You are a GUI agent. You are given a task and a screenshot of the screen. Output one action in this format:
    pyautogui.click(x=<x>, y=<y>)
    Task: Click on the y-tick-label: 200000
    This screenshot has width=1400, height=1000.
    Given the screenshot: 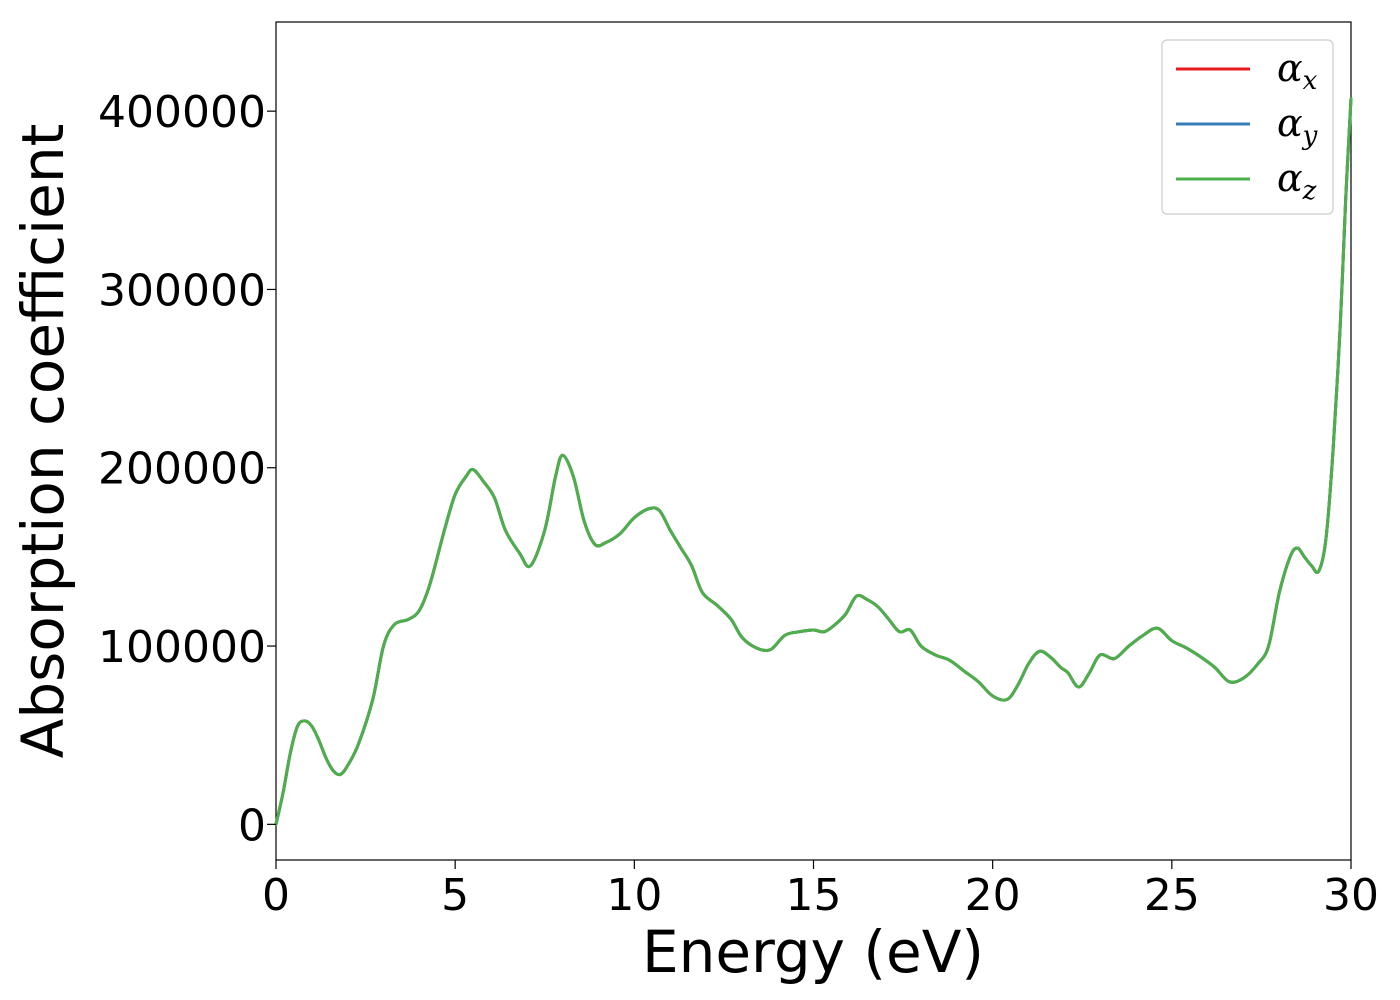 What is the action you would take?
    pyautogui.click(x=182, y=469)
    